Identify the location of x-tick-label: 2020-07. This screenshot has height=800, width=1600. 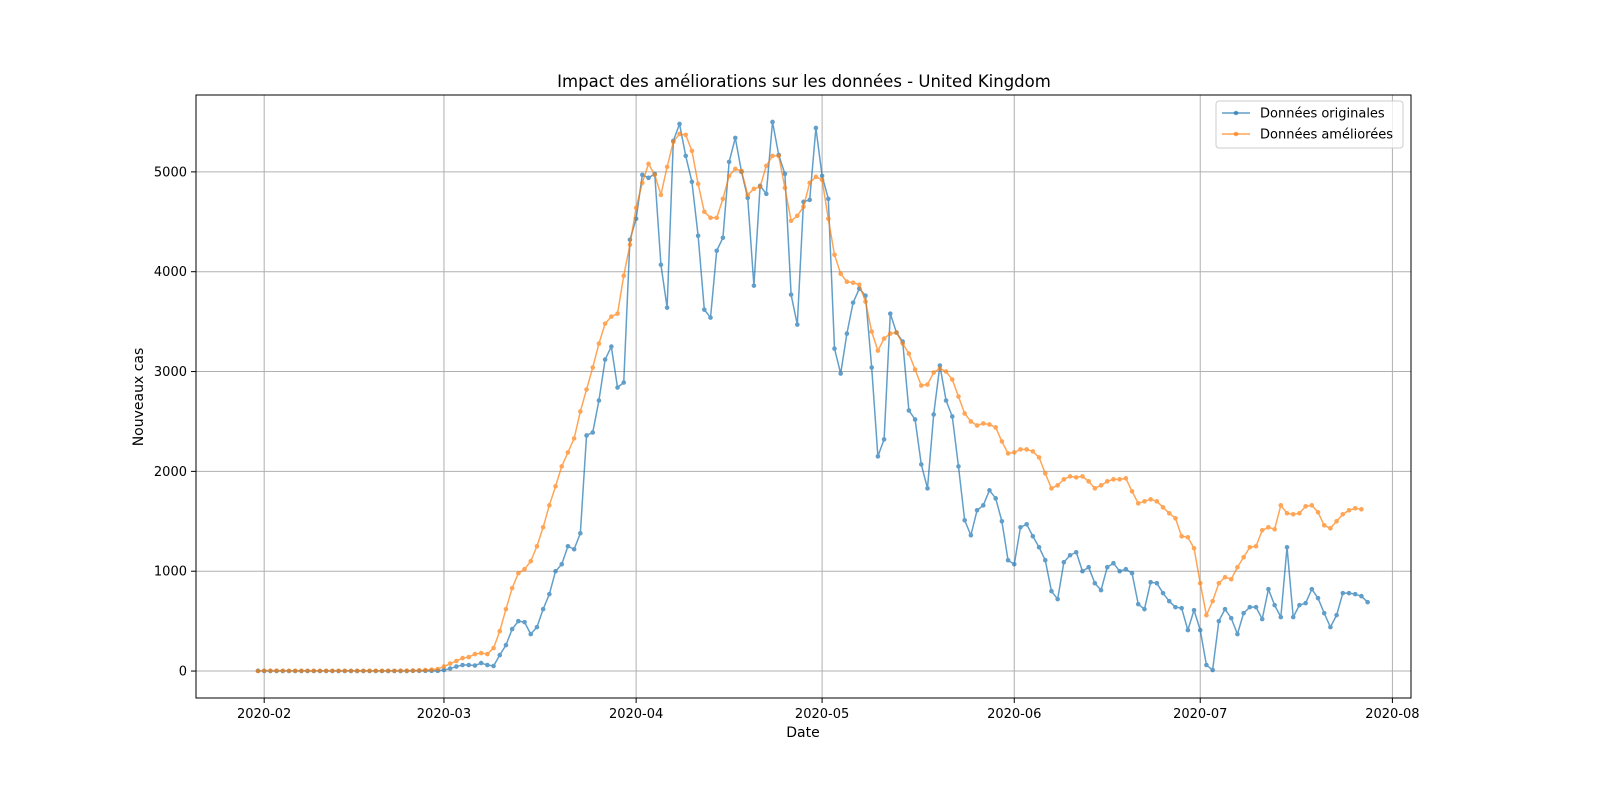
(1200, 714).